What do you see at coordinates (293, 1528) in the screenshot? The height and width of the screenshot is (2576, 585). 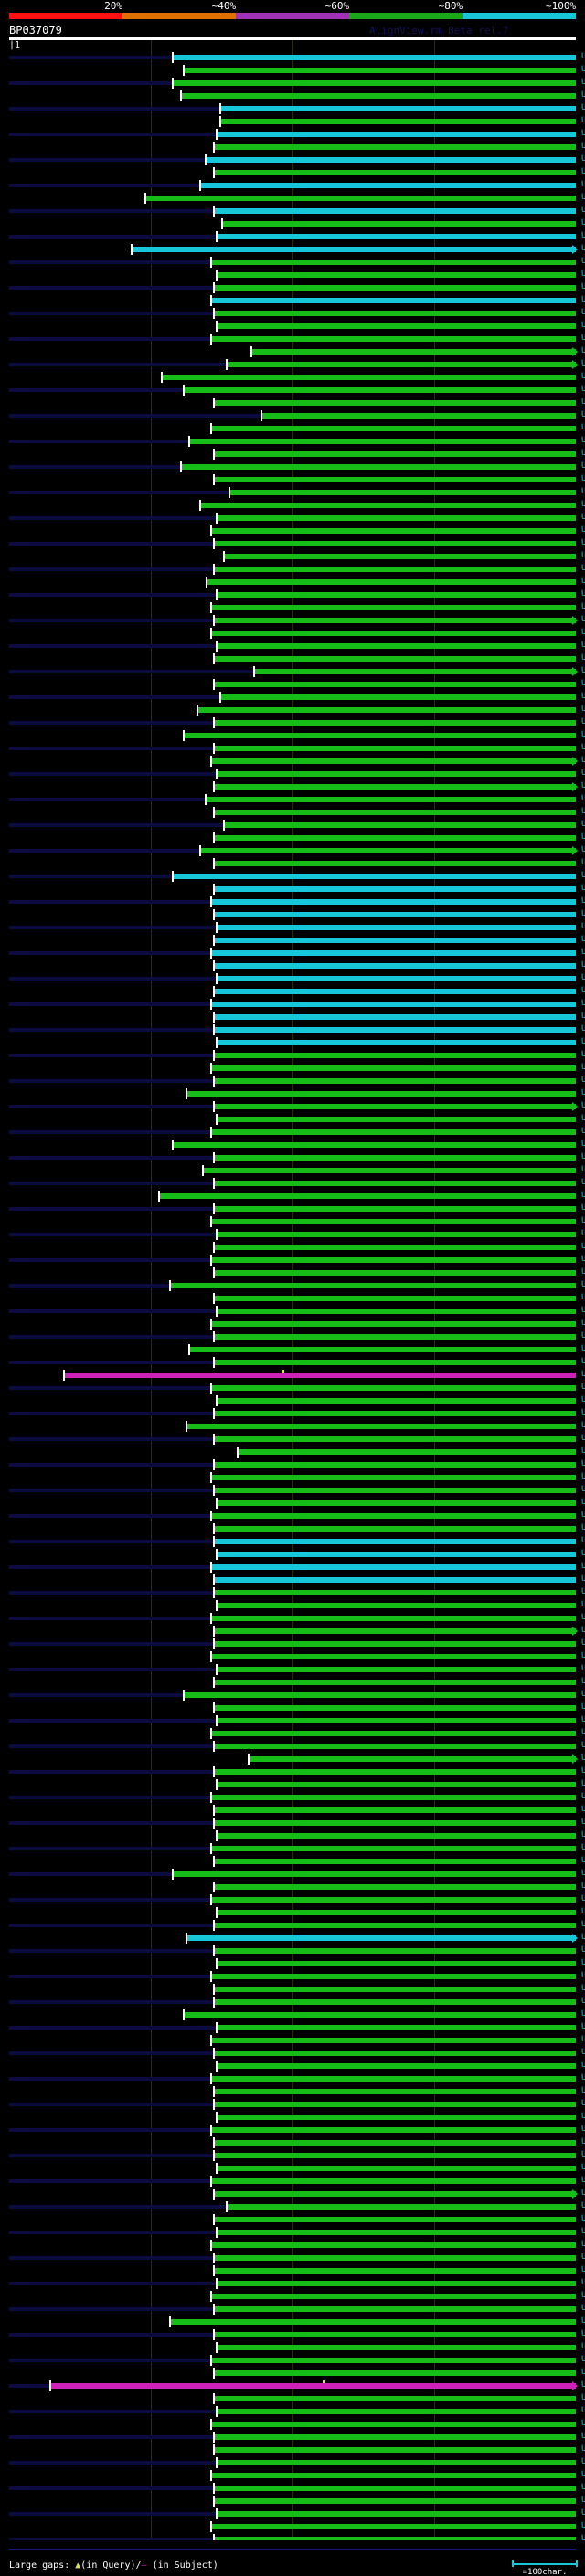 I see `alignment-row: UniRef100_Q9AG01` at bounding box center [293, 1528].